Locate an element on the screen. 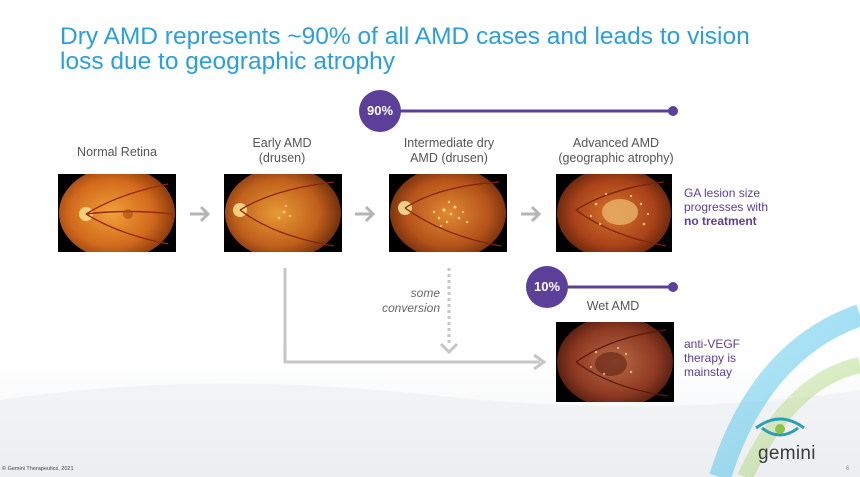 This screenshot has height=477, width=860. page-number: 6 is located at coordinates (848, 469).